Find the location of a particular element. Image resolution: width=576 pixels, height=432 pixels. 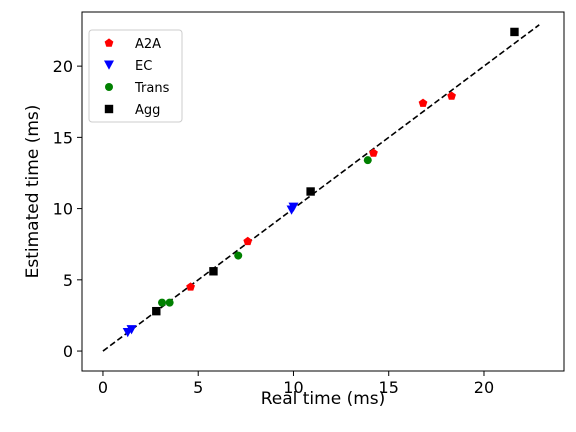

y-tick-label: 10 is located at coordinates (63, 209).